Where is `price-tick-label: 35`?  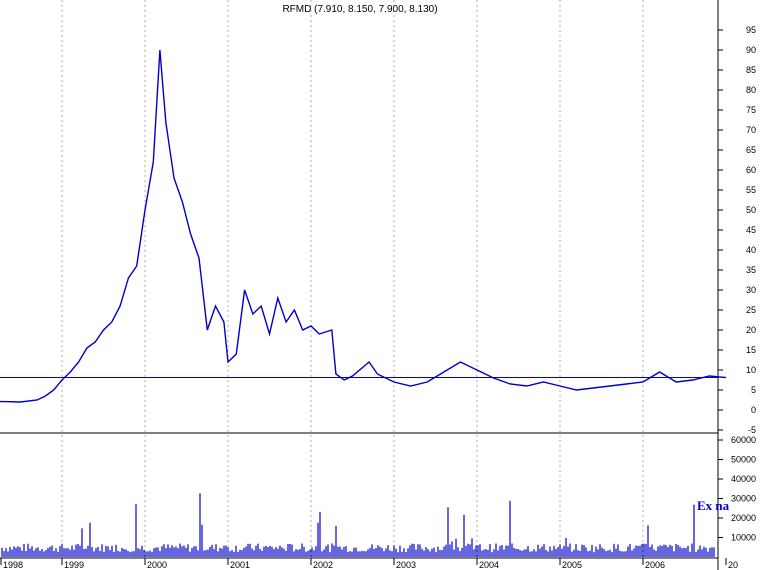 price-tick-label: 35 is located at coordinates (751, 270).